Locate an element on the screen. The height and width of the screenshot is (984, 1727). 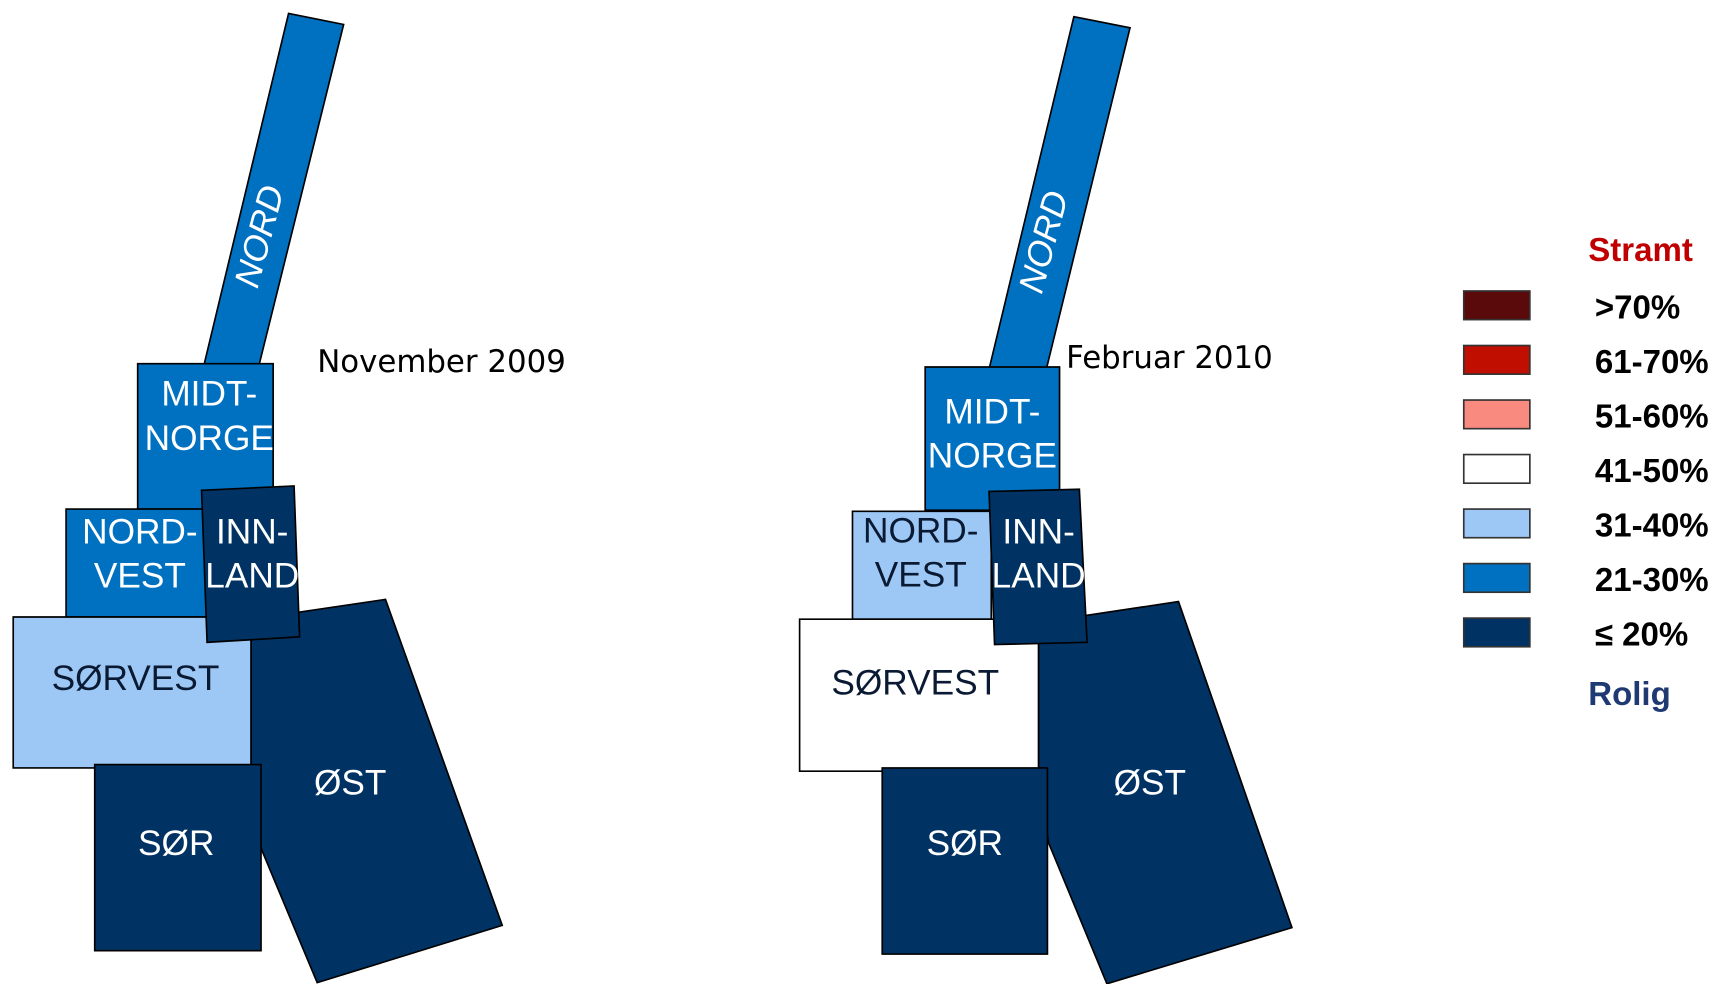
legend-label: 41-50% is located at coordinates (1652, 471).